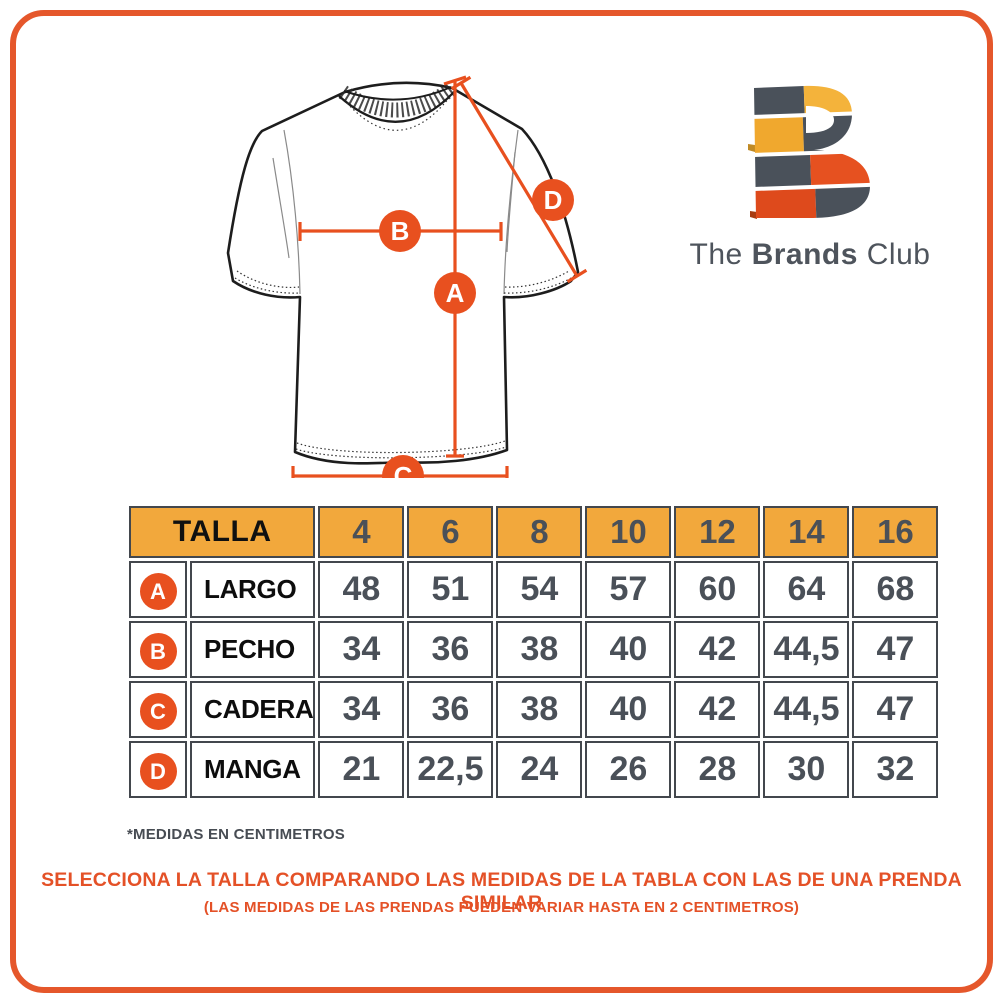 The image size is (1003, 1003). What do you see at coordinates (455, 266) in the screenshot?
I see `measure-line-a` at bounding box center [455, 266].